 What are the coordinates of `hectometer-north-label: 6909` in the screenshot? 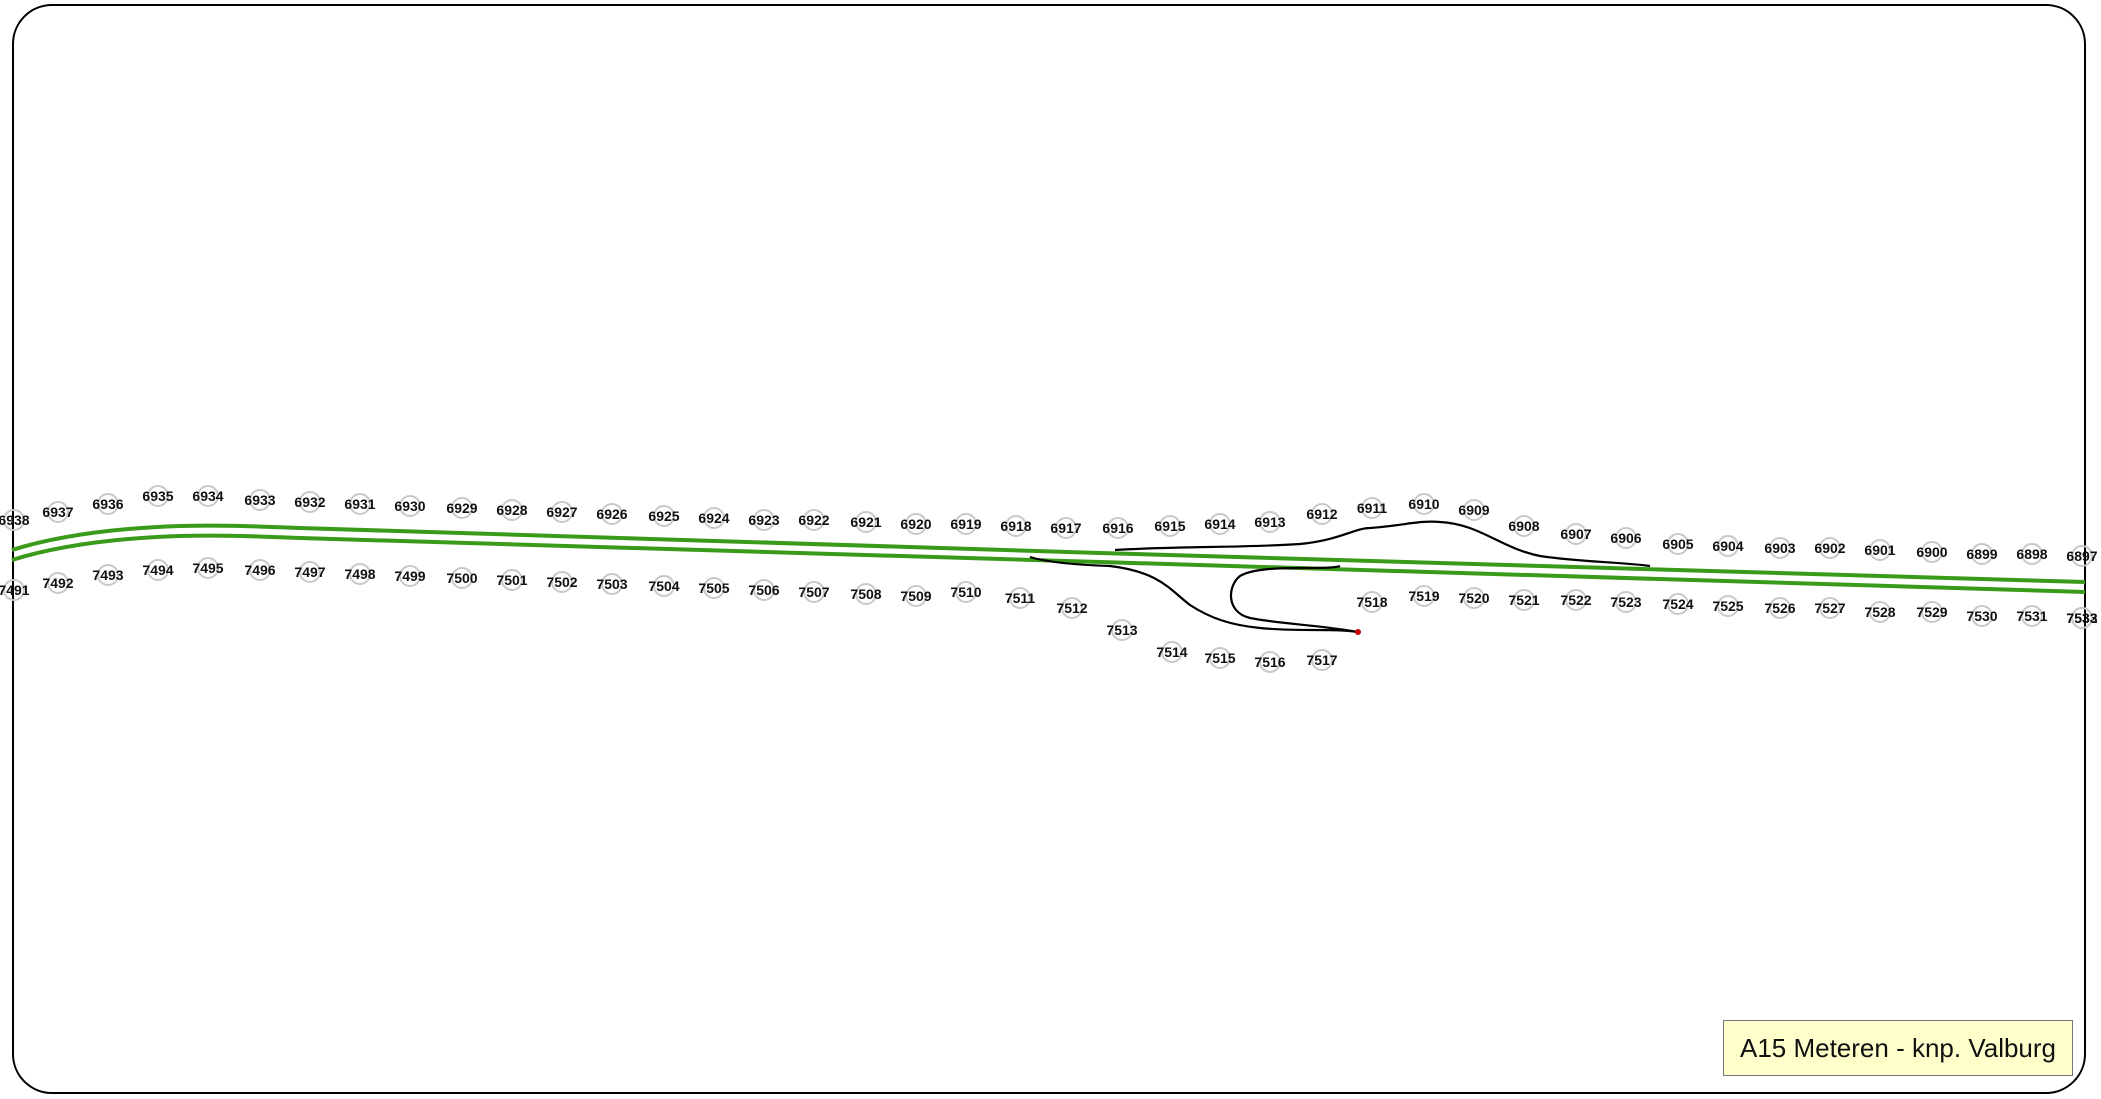 It's located at (1473, 510).